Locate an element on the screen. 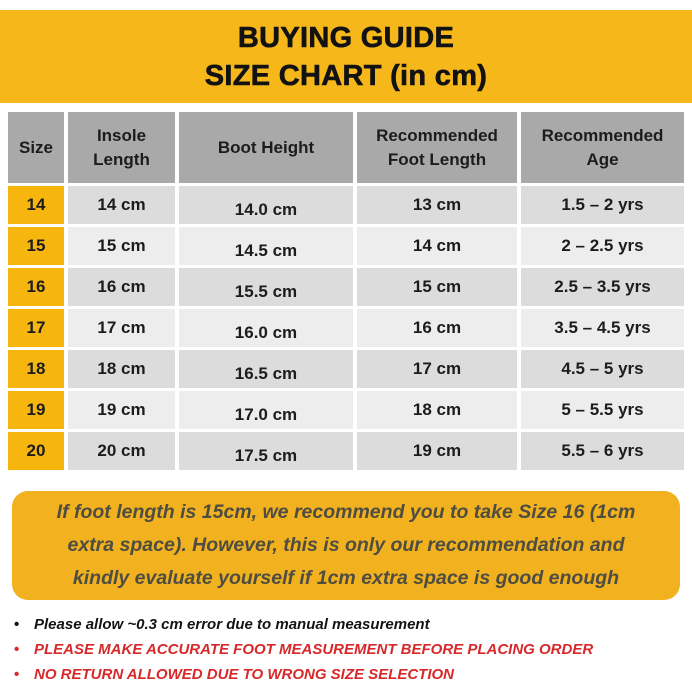 The image size is (692, 692). boot-height-cell: 17.0 cm is located at coordinates (266, 410).